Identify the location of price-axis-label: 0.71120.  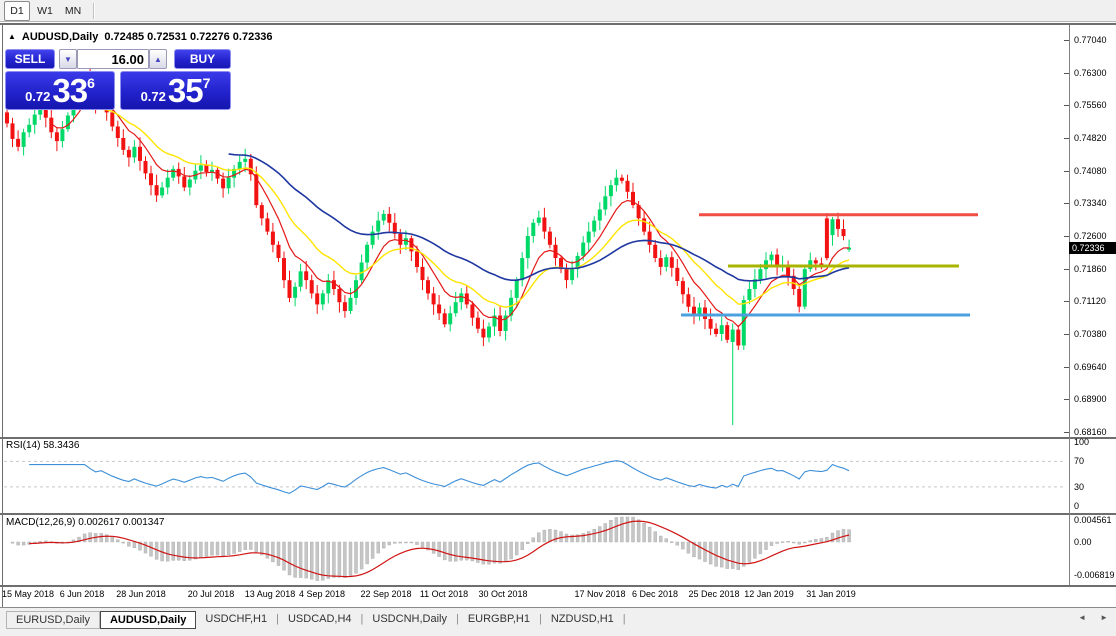
(1090, 301).